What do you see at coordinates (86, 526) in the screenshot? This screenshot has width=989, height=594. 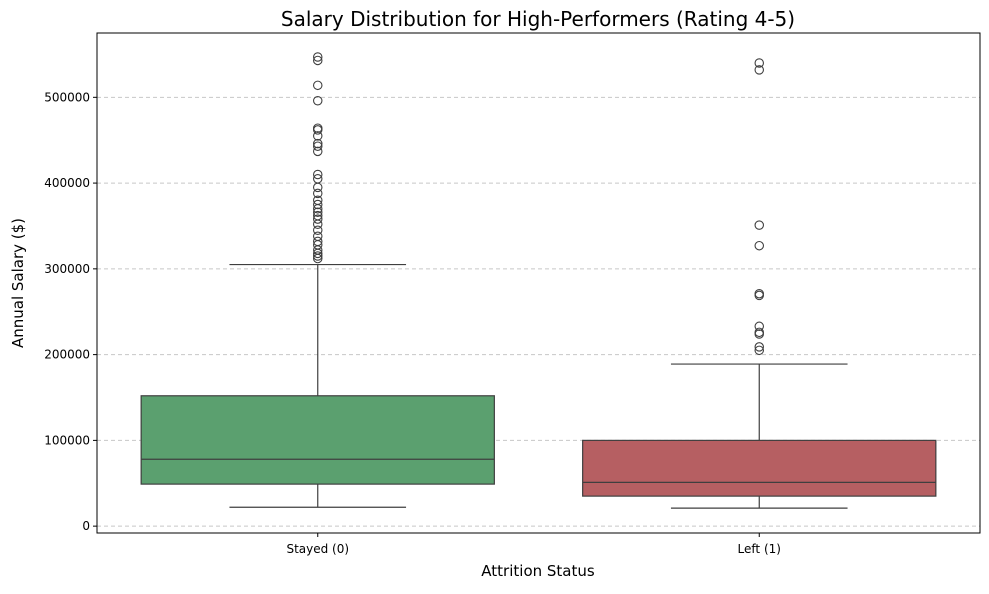 I see `y-tick-label: 0` at bounding box center [86, 526].